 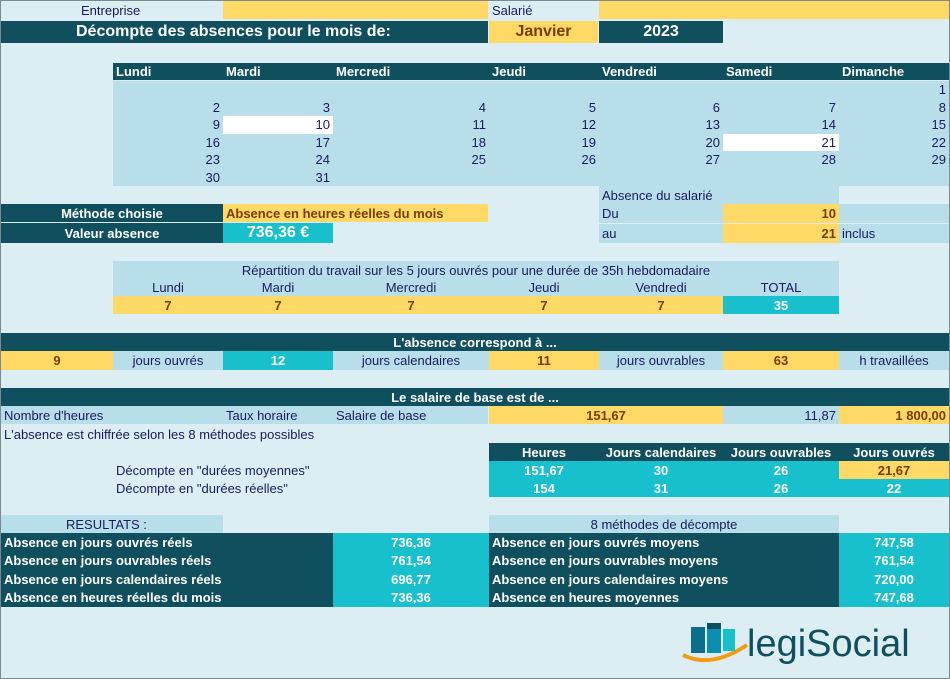 What do you see at coordinates (168, 177) in the screenshot?
I see `calendar-day-30: 30` at bounding box center [168, 177].